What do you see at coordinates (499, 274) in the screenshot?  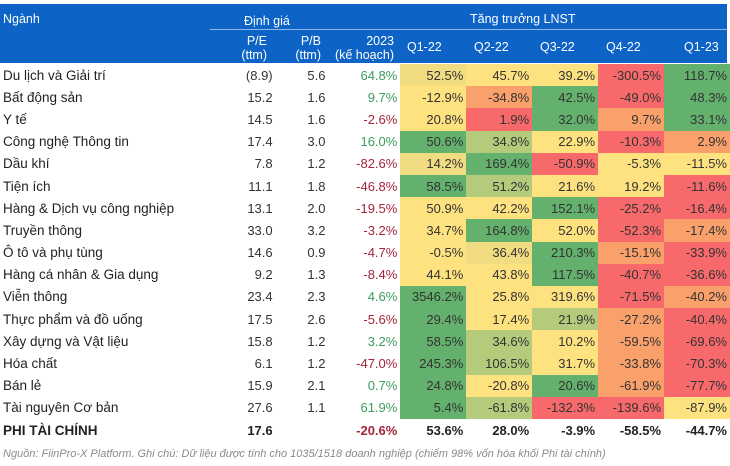 I see `growth-cell-q2-22: 43.8%` at bounding box center [499, 274].